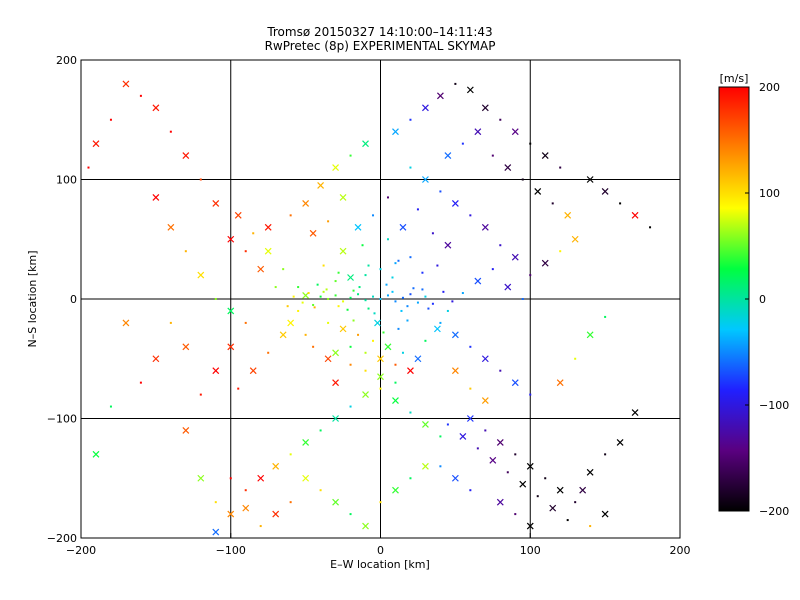  Describe the element at coordinates (530, 550) in the screenshot. I see `x-tick-label: 100` at that location.